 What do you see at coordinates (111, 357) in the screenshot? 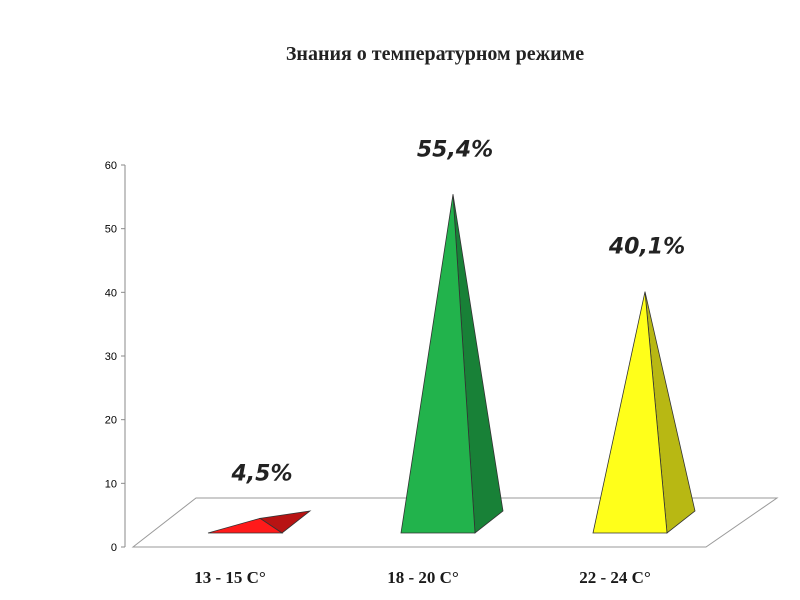
I see `y-tick-label: 30` at bounding box center [111, 357].